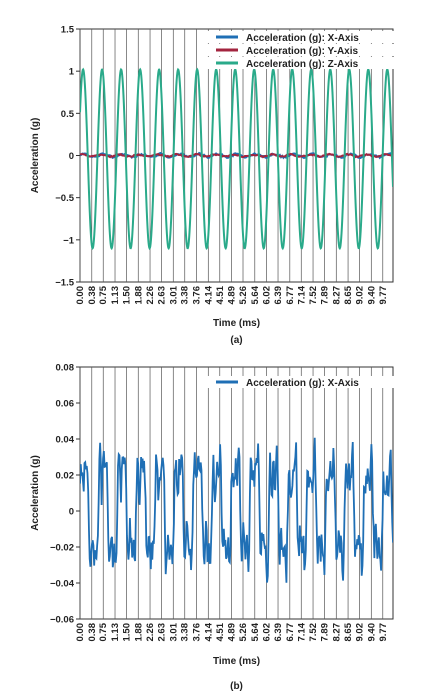 The image size is (435, 698). What do you see at coordinates (65, 368) in the screenshot?
I see `chart-b-y-tick-label: 0.08` at bounding box center [65, 368].